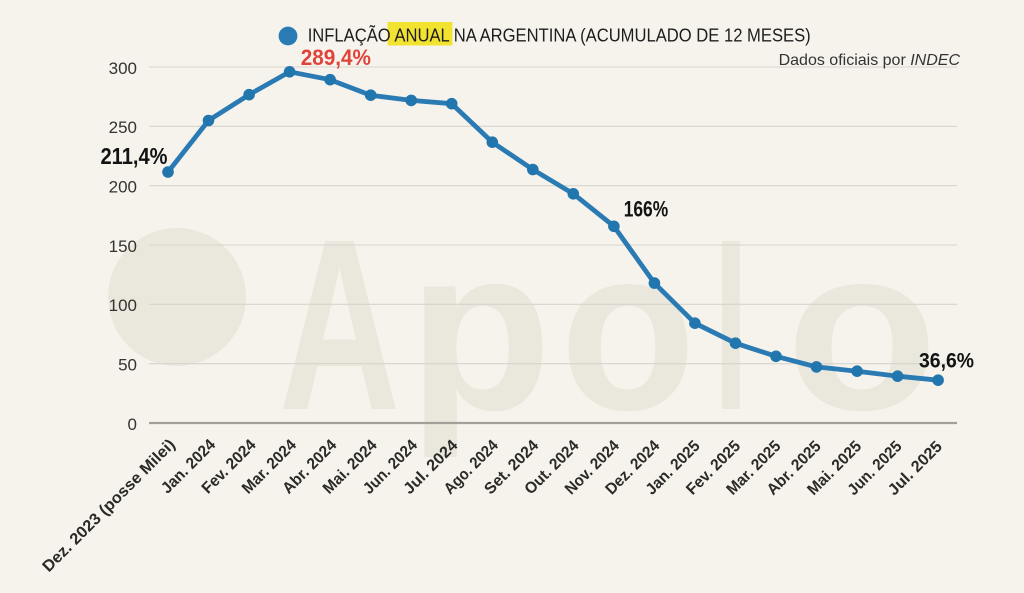 The image size is (1024, 593). What do you see at coordinates (946, 361) in the screenshot?
I see `svg-text: 36,6%` at bounding box center [946, 361].